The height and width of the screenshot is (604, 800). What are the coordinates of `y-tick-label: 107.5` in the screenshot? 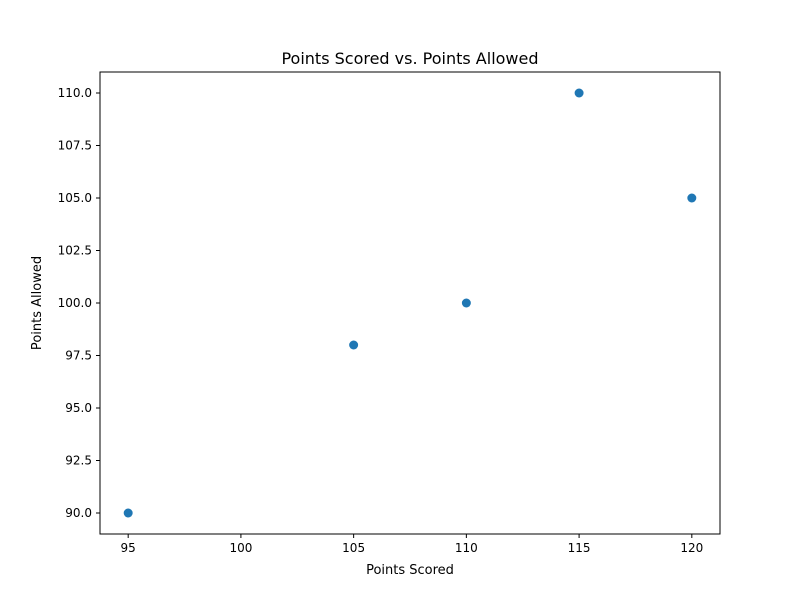 It's located at (75, 146).